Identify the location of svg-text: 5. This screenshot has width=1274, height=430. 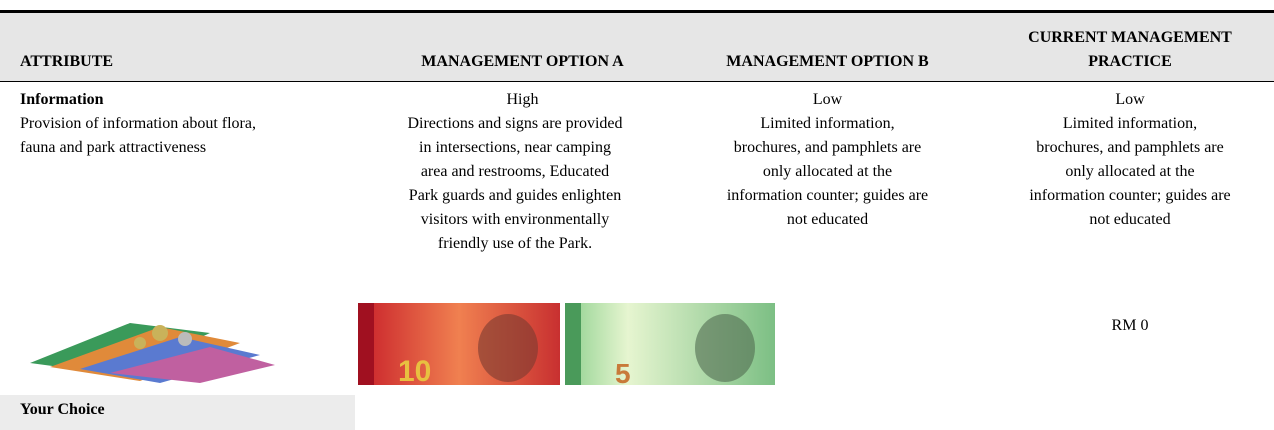
(623, 371).